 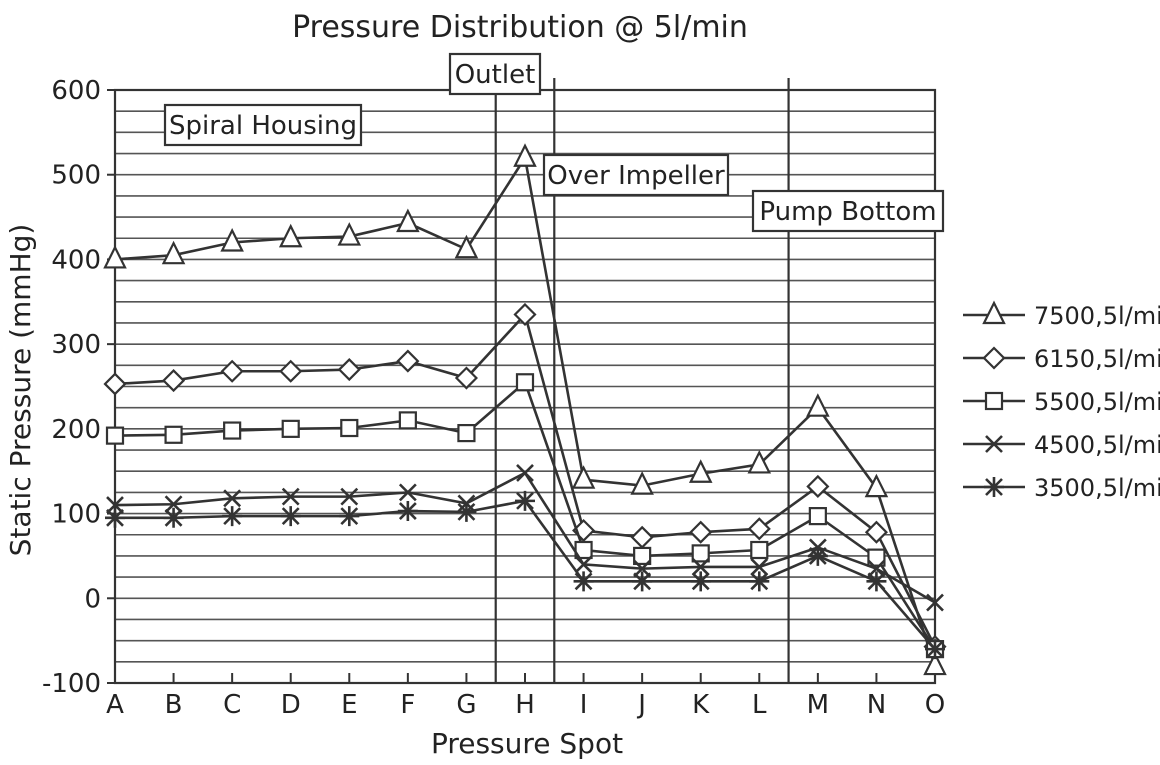 What do you see at coordinates (76, 515) in the screenshot?
I see `y-tick-label: 100` at bounding box center [76, 515].